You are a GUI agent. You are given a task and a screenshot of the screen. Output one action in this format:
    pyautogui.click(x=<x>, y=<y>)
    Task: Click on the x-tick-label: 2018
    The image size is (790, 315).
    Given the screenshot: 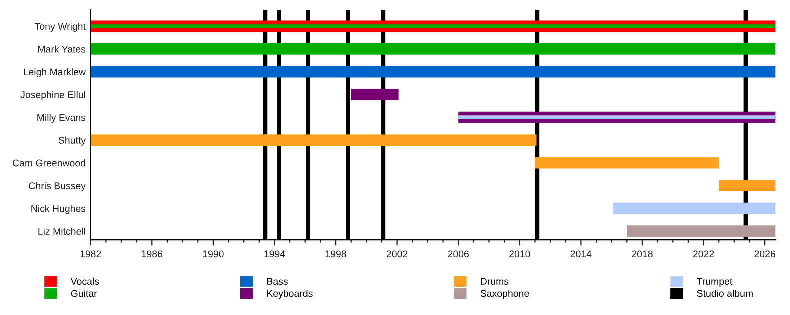 What is the action you would take?
    pyautogui.click(x=642, y=254)
    